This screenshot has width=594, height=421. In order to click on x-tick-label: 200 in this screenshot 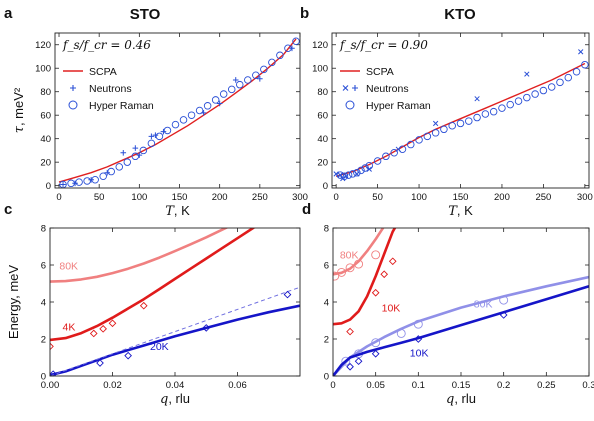, I will do `click(502, 197)`.